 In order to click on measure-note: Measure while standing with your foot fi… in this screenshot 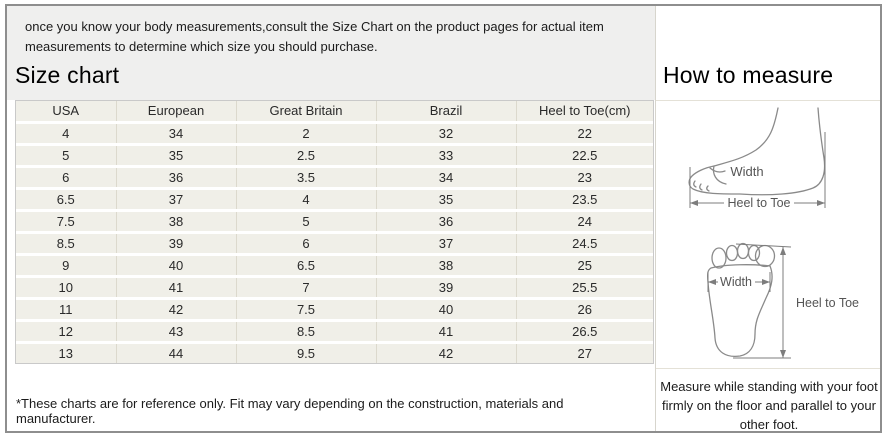, I will do `click(769, 405)`.